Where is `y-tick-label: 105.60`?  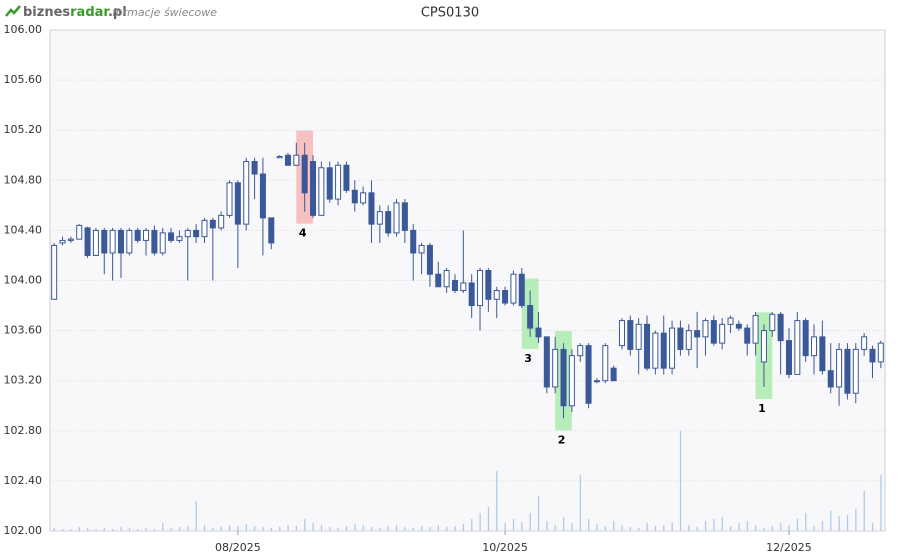 y-tick-label: 105.60 is located at coordinates (23, 79).